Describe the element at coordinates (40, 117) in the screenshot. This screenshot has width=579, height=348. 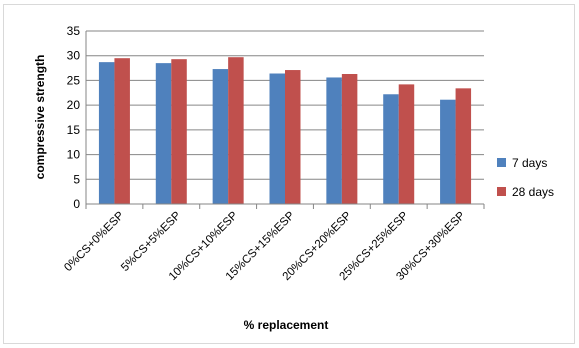
I see `y-axis-title: compressive strength` at that location.